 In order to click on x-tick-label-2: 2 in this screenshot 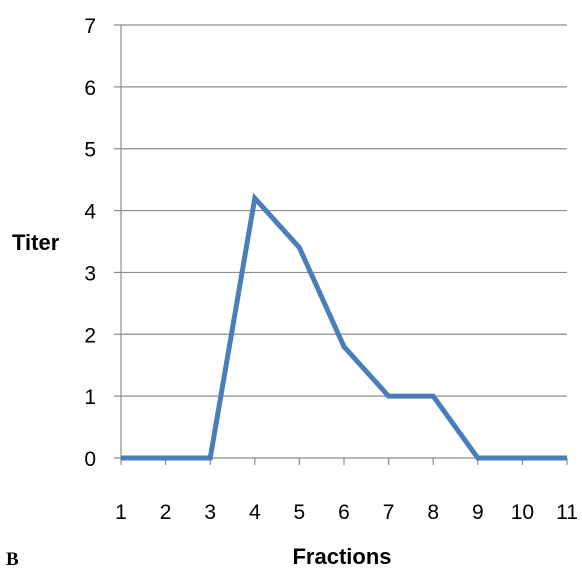, I will do `click(166, 512)`.